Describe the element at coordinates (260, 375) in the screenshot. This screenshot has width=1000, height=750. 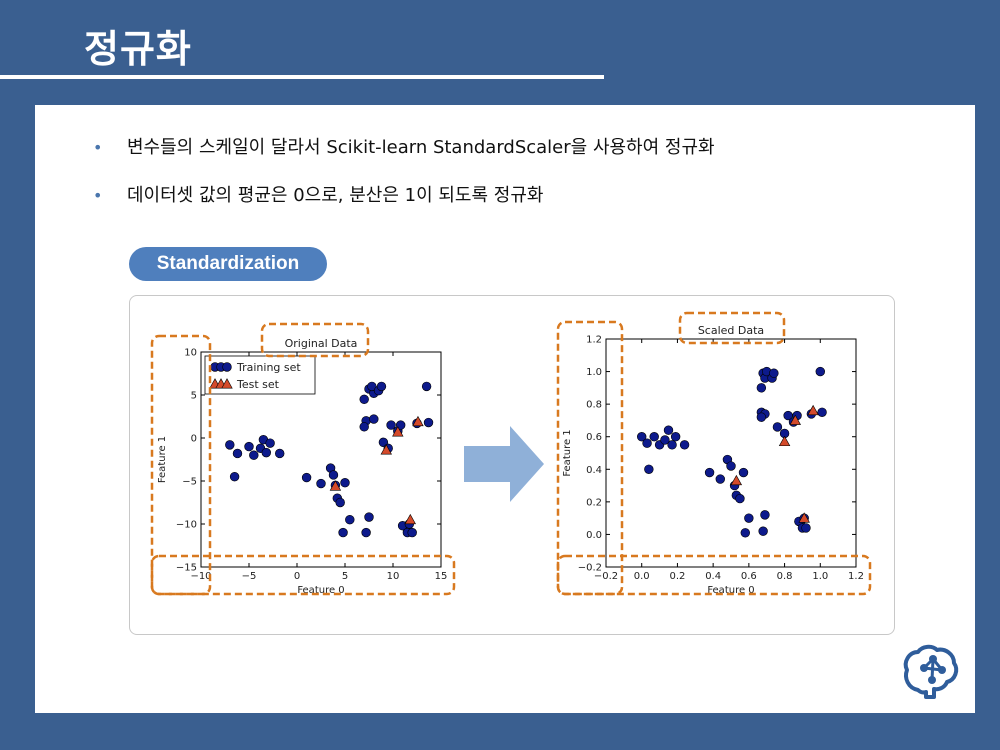
I see `legend-box` at that location.